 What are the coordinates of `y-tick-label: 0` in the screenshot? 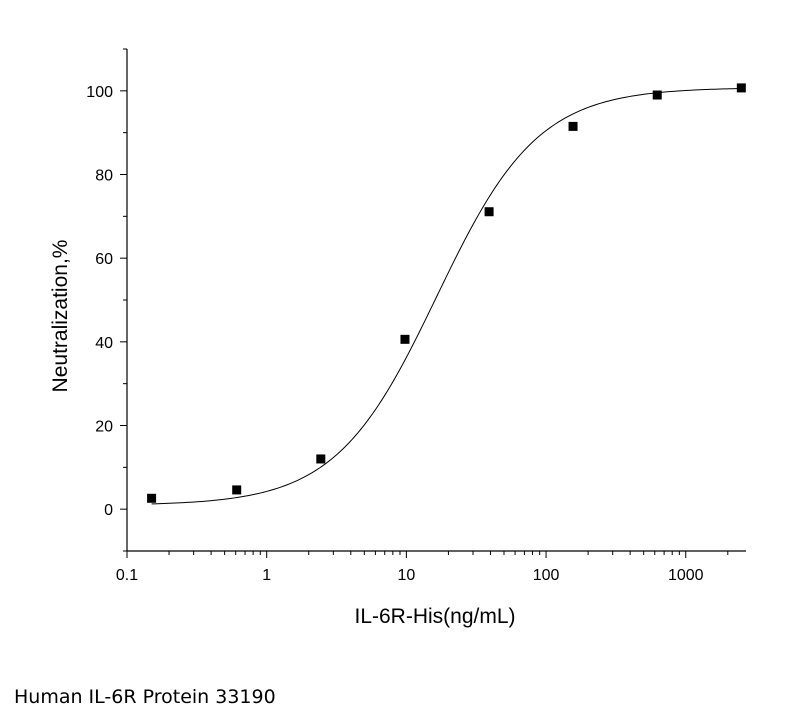 It's located at (108, 510).